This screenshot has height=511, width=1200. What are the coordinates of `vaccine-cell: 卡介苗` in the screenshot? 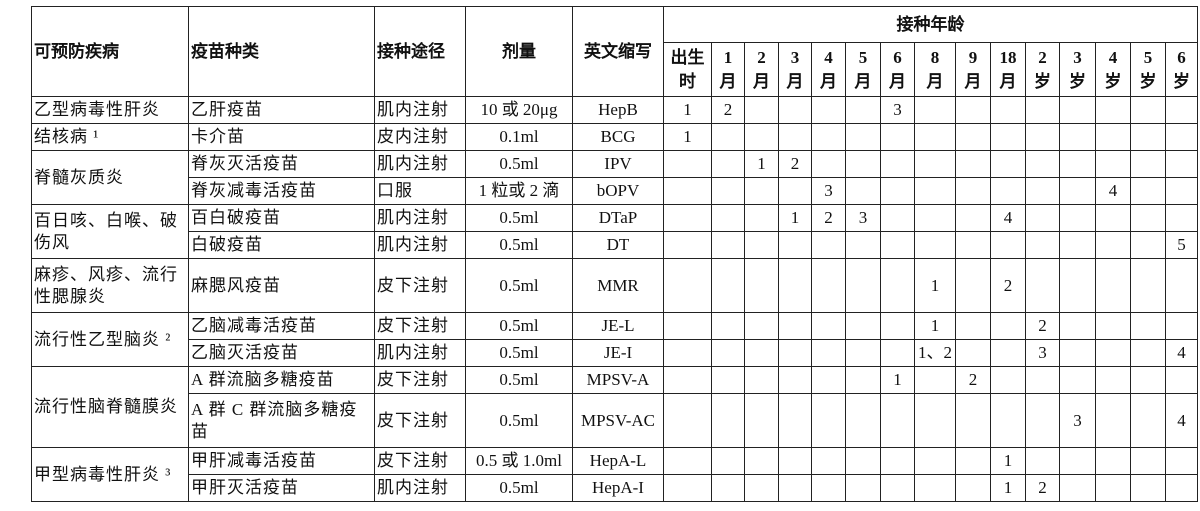 It's located at (281, 137).